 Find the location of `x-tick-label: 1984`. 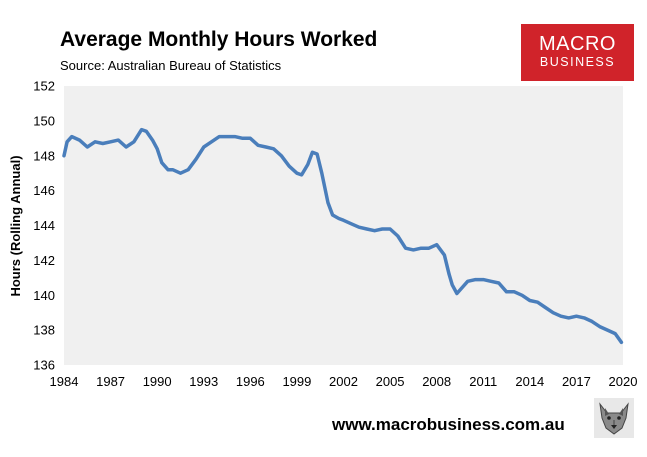

x-tick-label: 1984 is located at coordinates (64, 381).